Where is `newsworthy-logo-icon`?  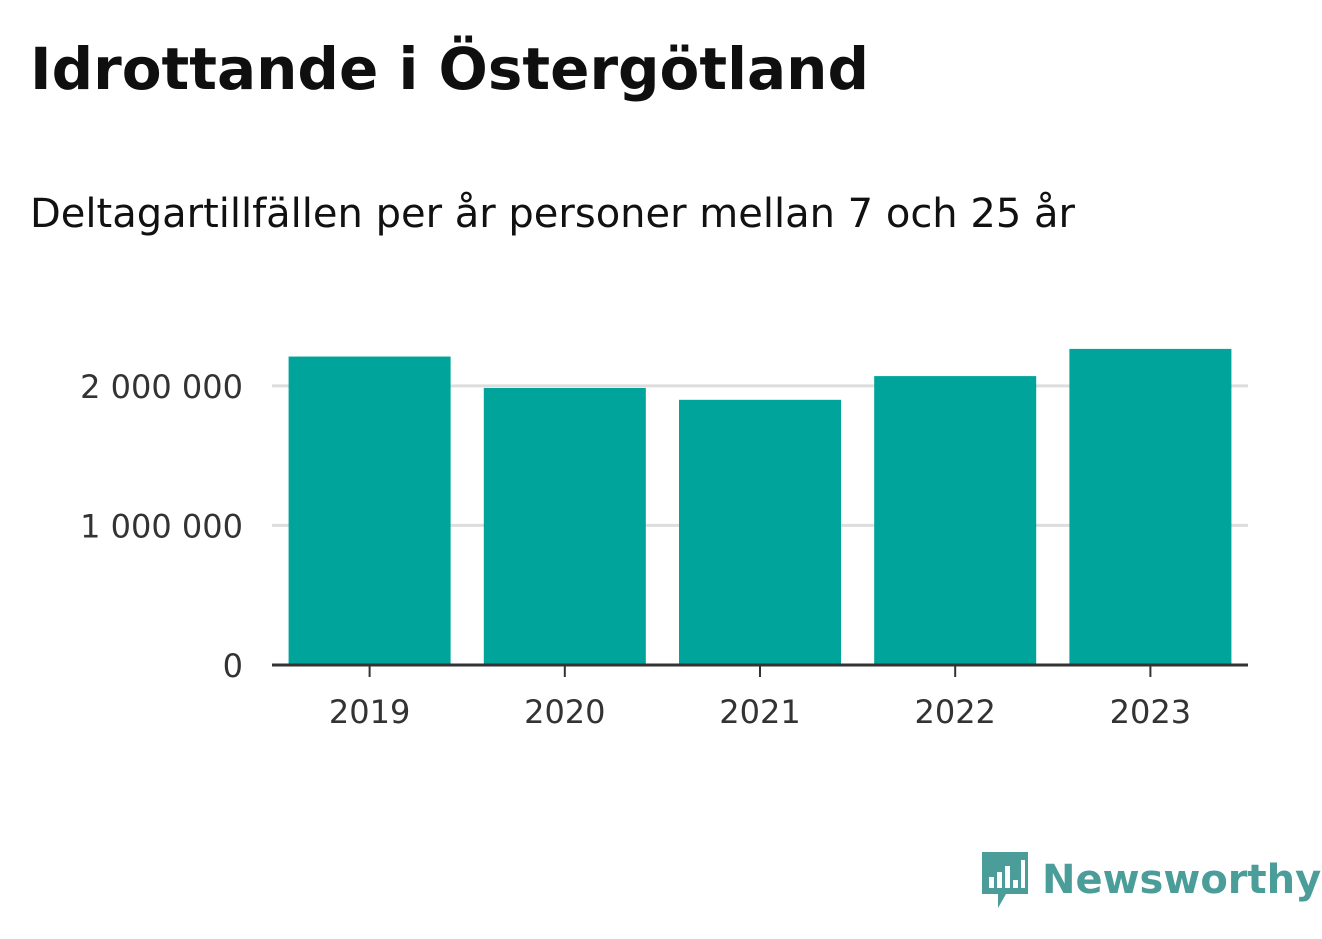
newsworthy-logo-icon is located at coordinates (1005, 880).